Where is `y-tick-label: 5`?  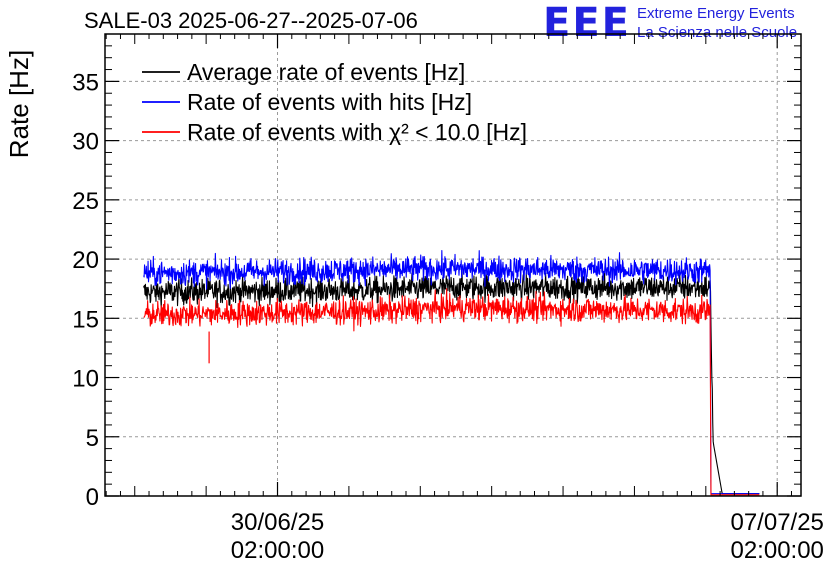 y-tick-label: 5 is located at coordinates (92, 438).